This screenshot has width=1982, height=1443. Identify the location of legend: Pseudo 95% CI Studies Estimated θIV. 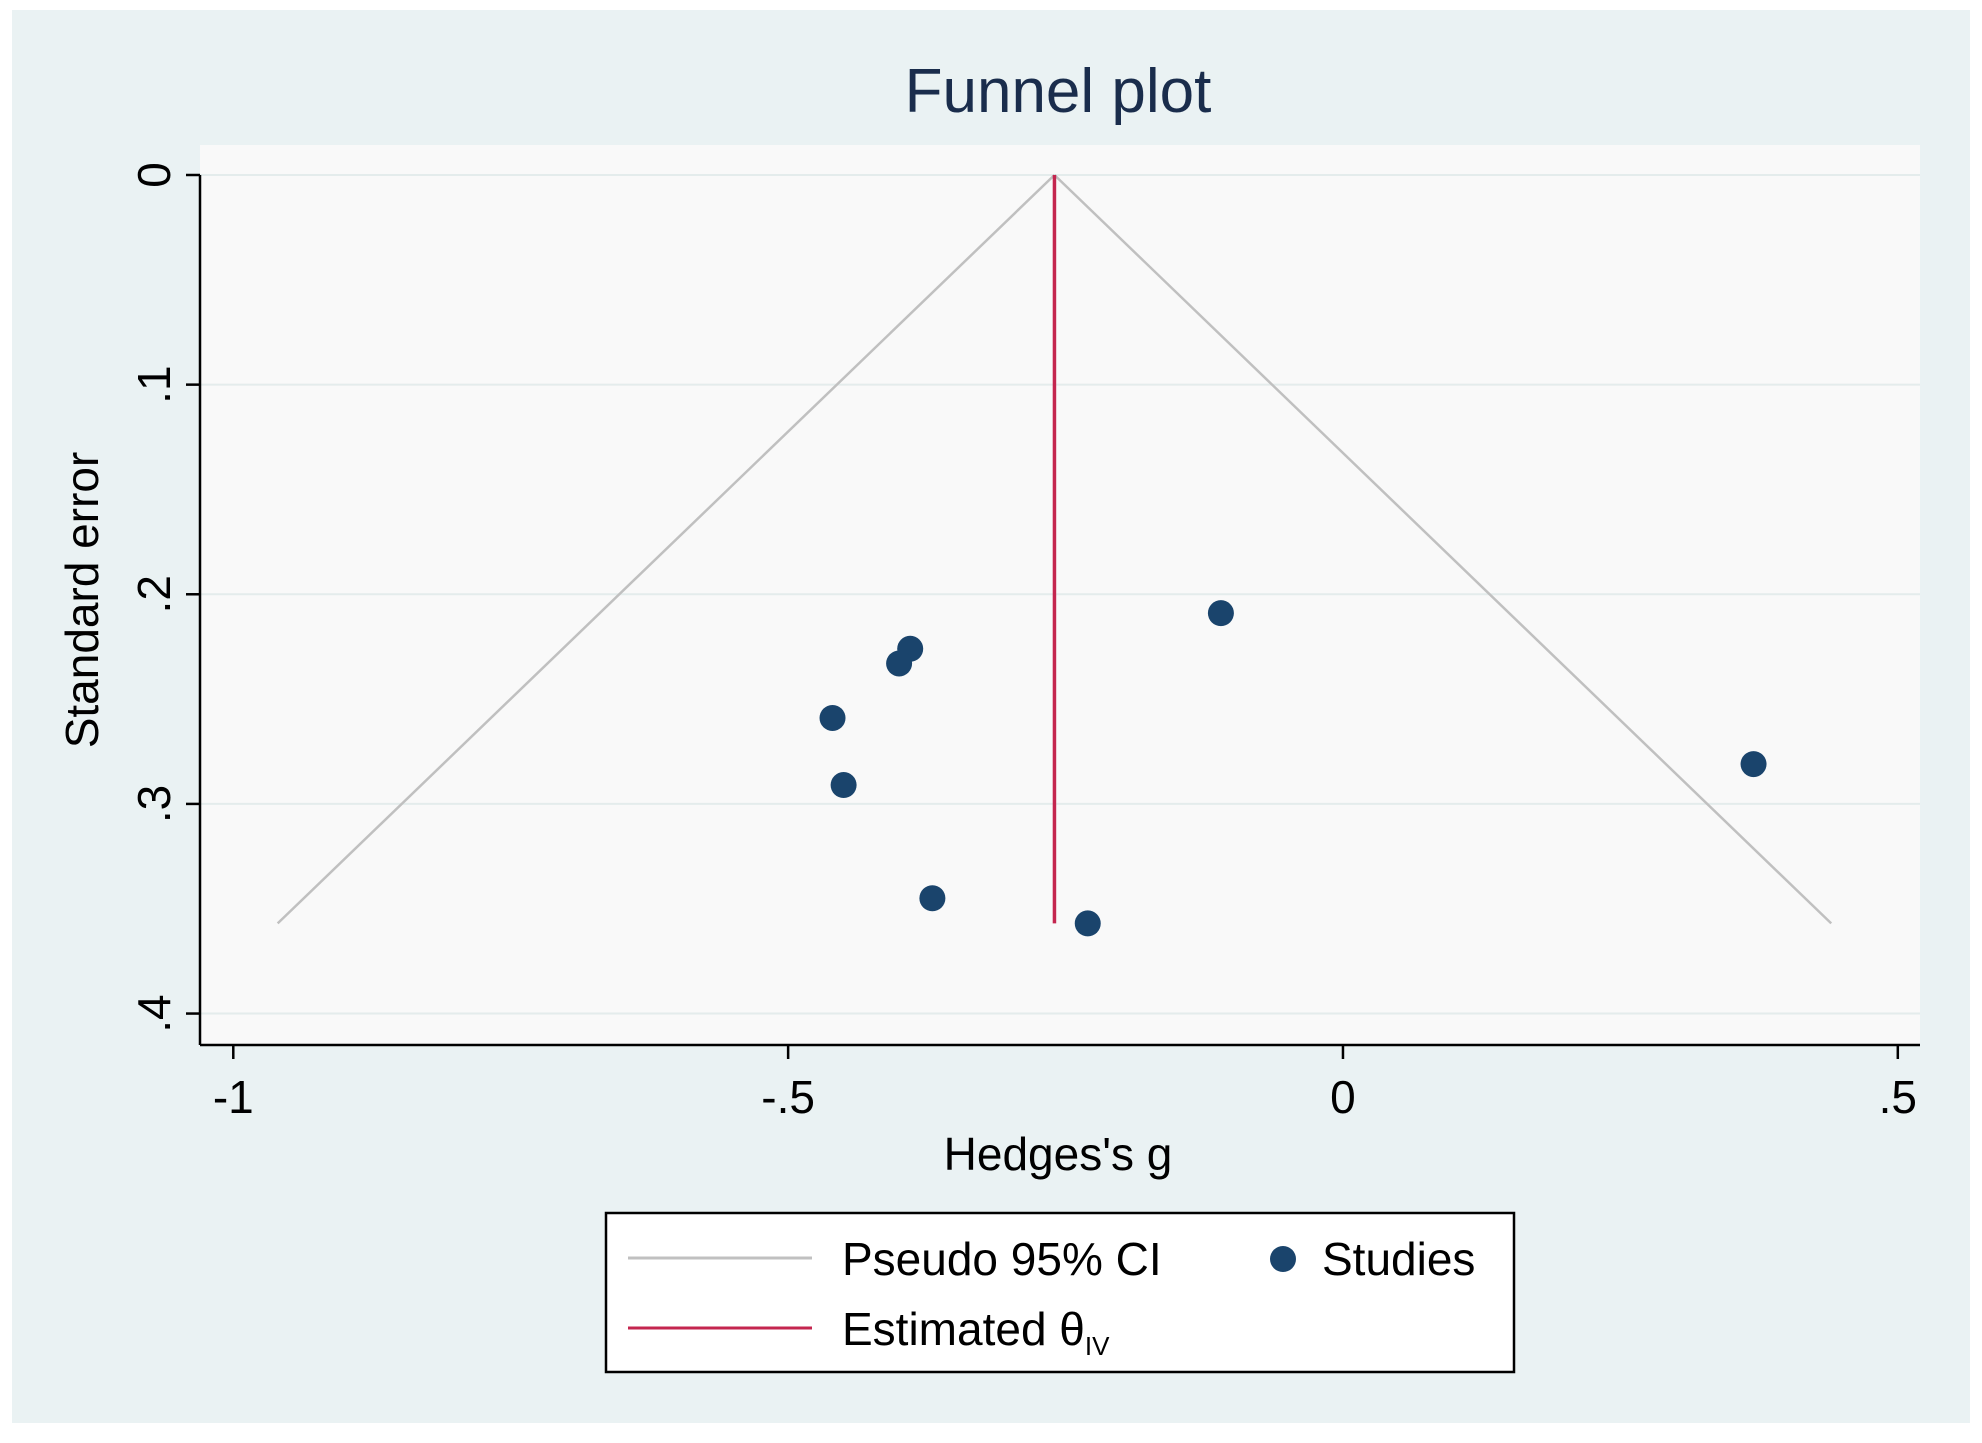
(1060, 1292).